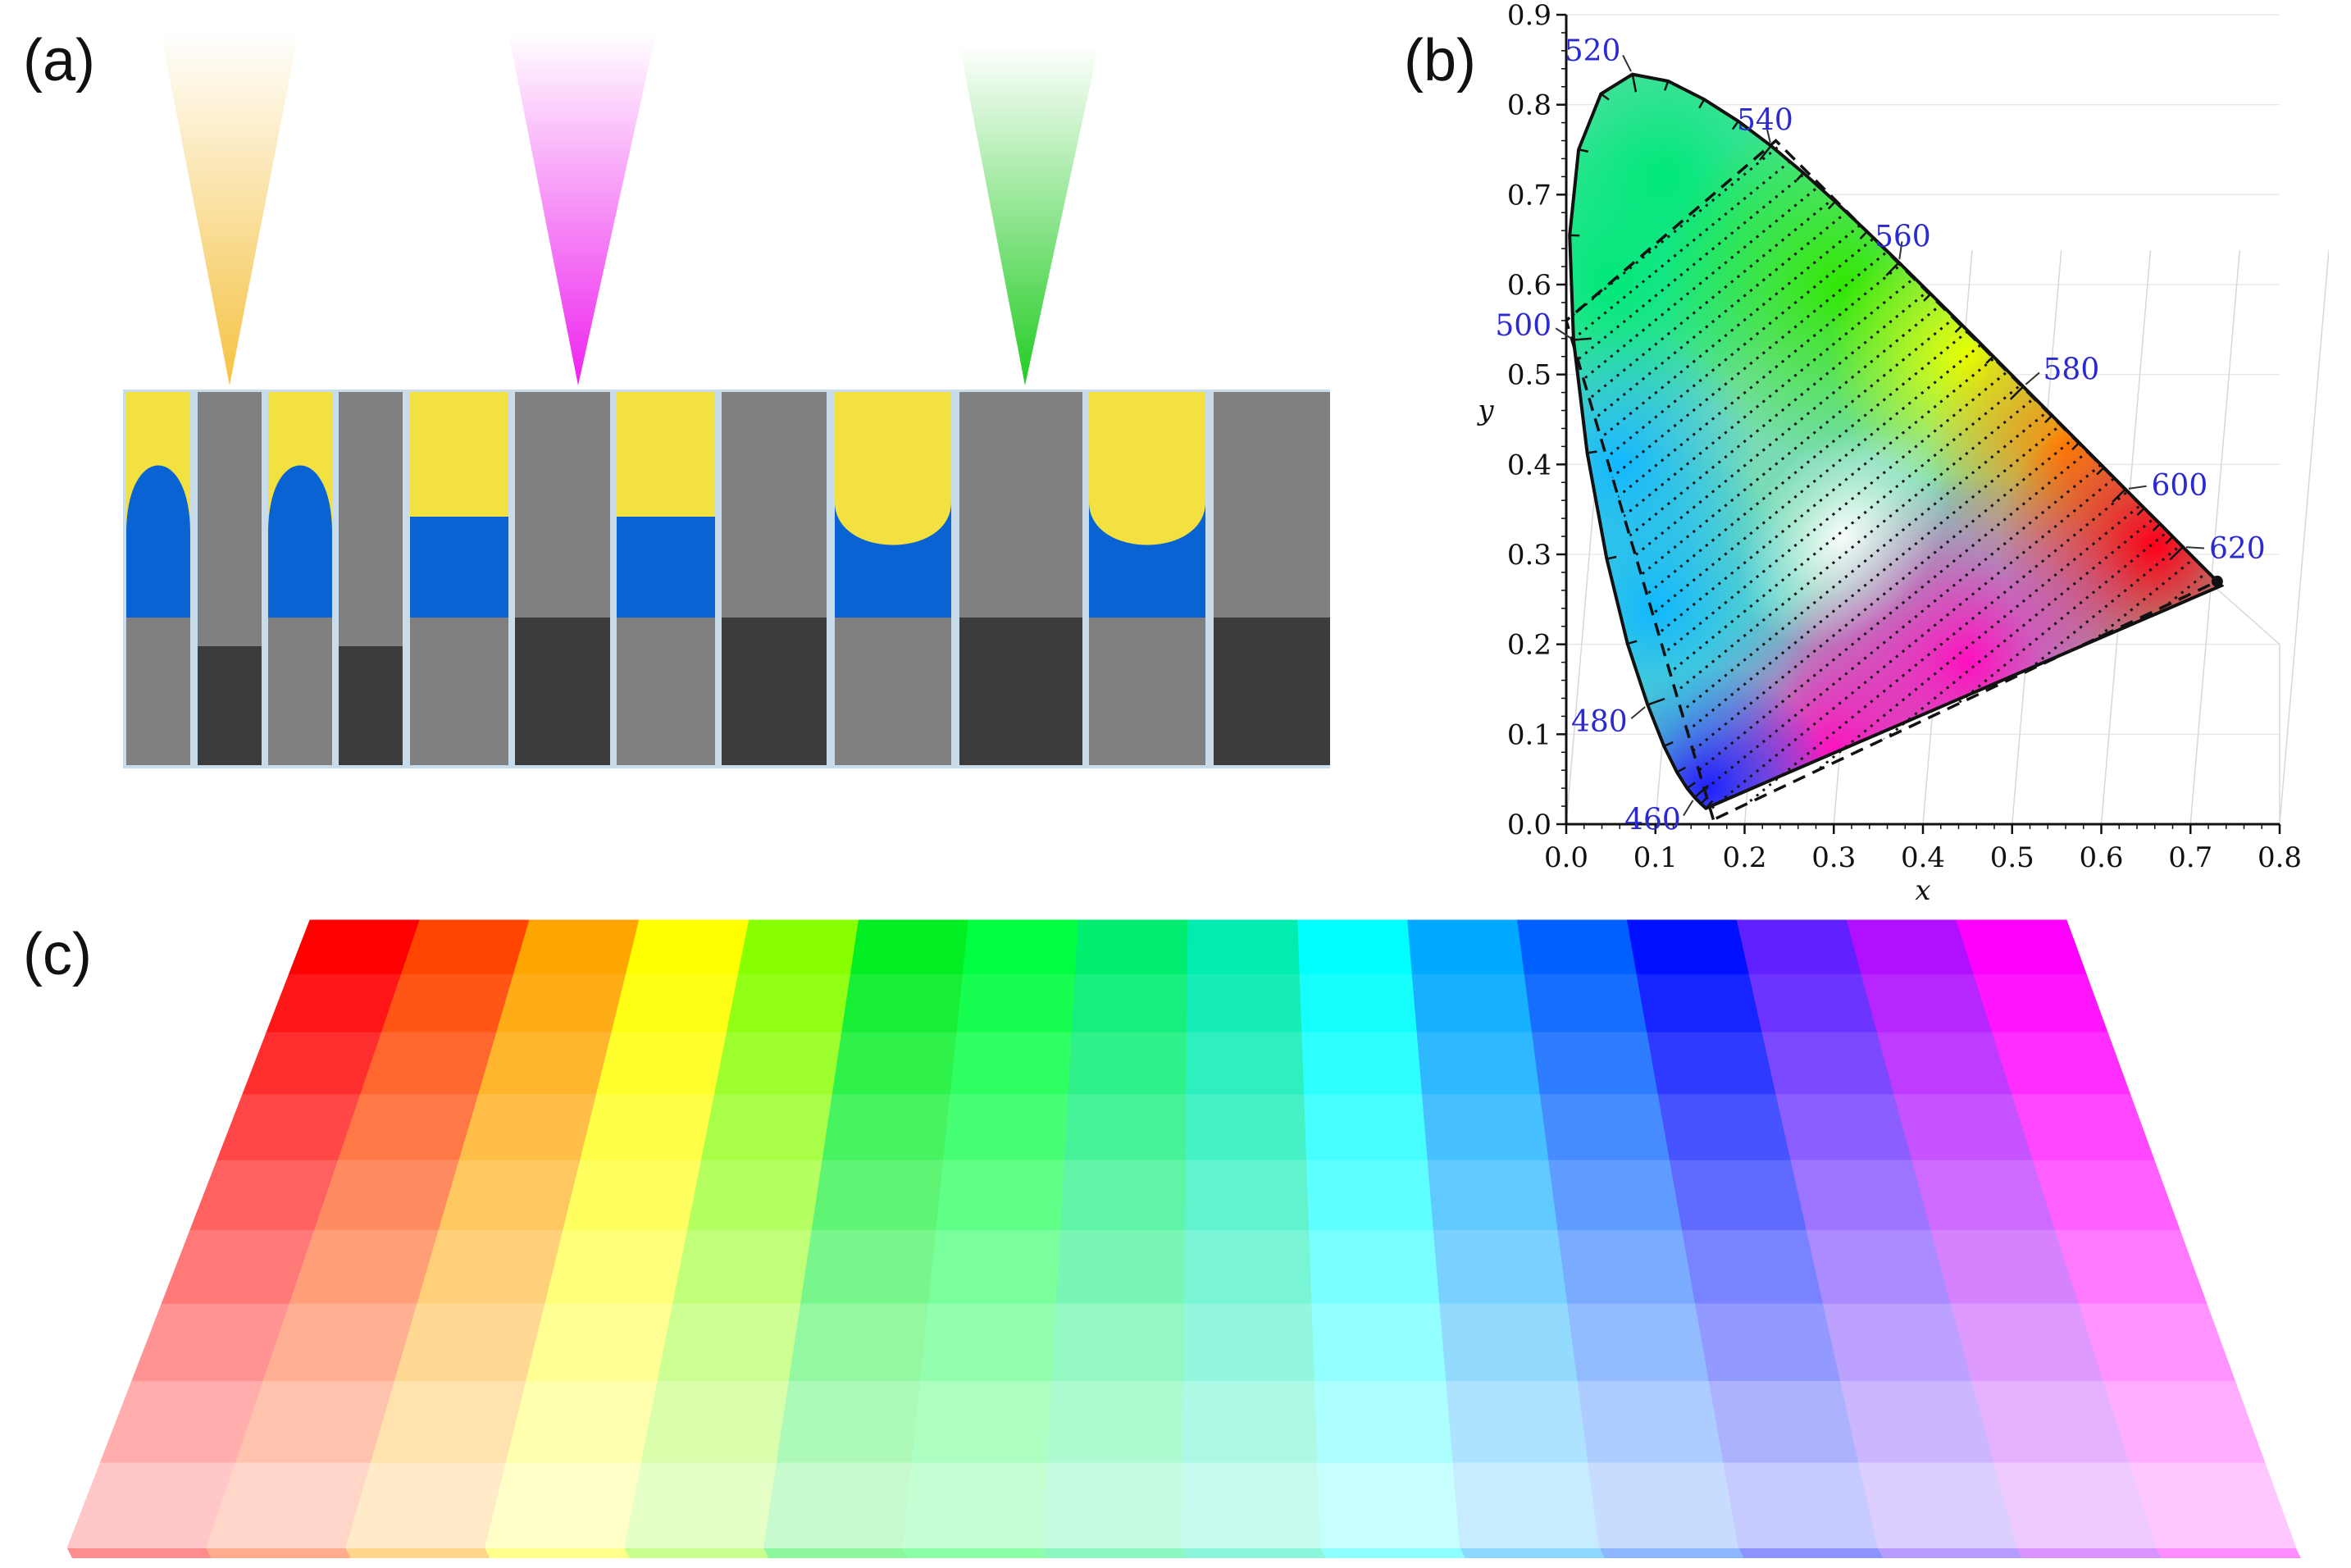  Describe the element at coordinates (158, 542) in the screenshot. I see `blue-droplet` at that location.